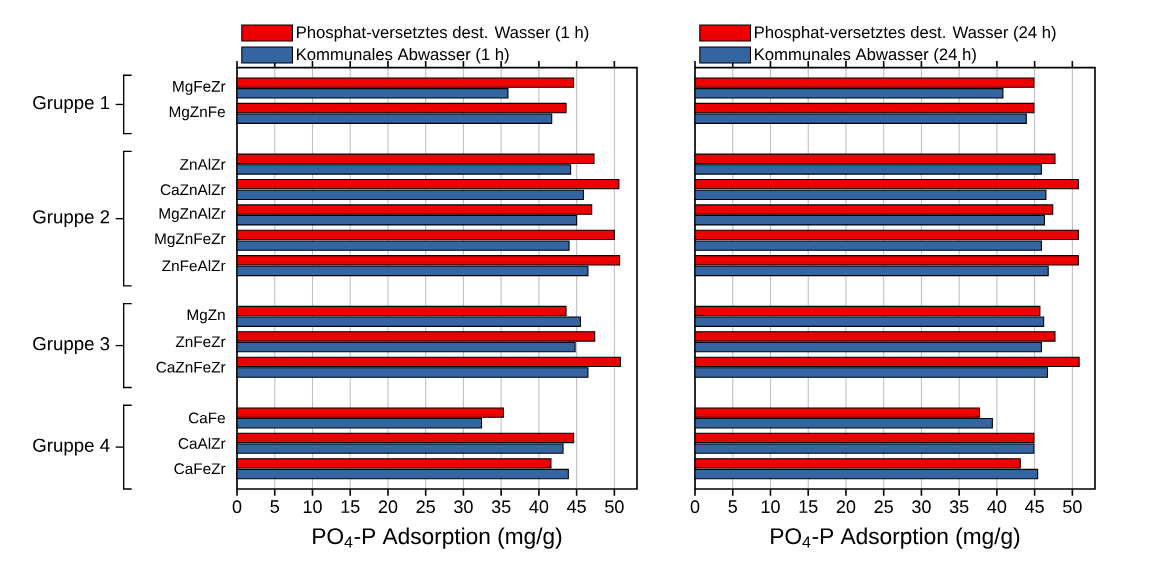  Describe the element at coordinates (865, 55) in the screenshot. I see `legend-label: Kommunales Abwasser (24 h)` at that location.